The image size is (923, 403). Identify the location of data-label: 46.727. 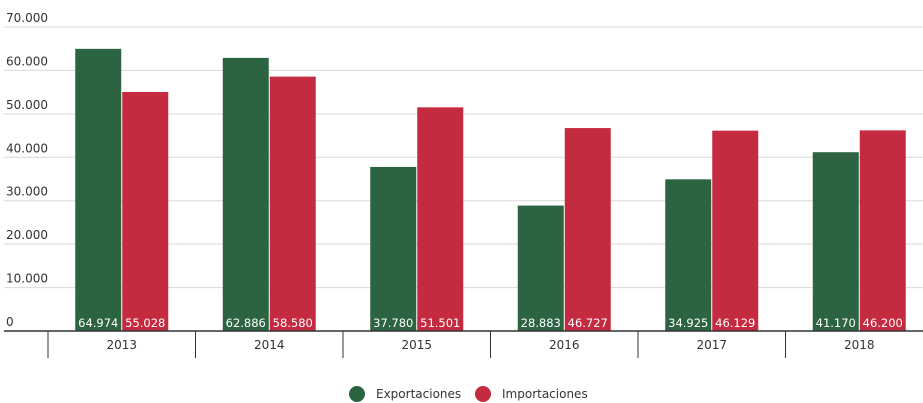
(588, 323).